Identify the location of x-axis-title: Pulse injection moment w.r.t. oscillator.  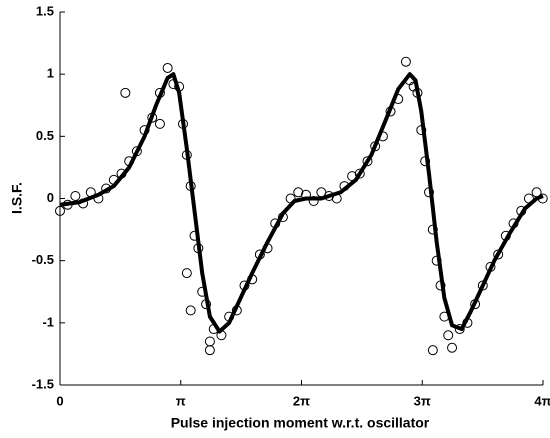
(300, 423).